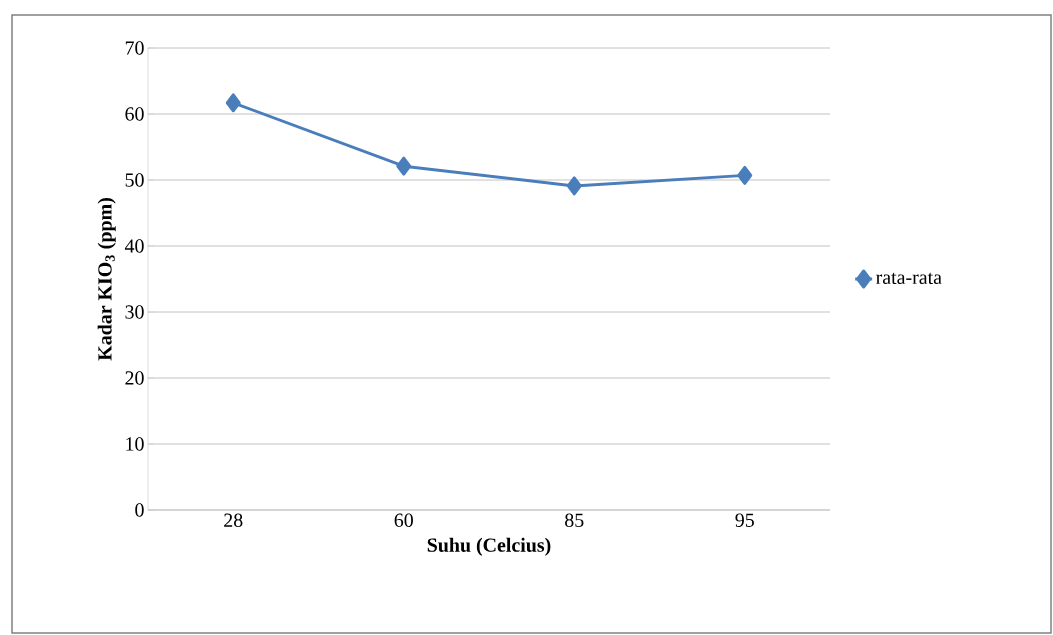 This screenshot has width=1053, height=635. Describe the element at coordinates (106, 279) in the screenshot. I see `y-axis-title: Kadar KIO$_{3}$ (ppm)` at that location.